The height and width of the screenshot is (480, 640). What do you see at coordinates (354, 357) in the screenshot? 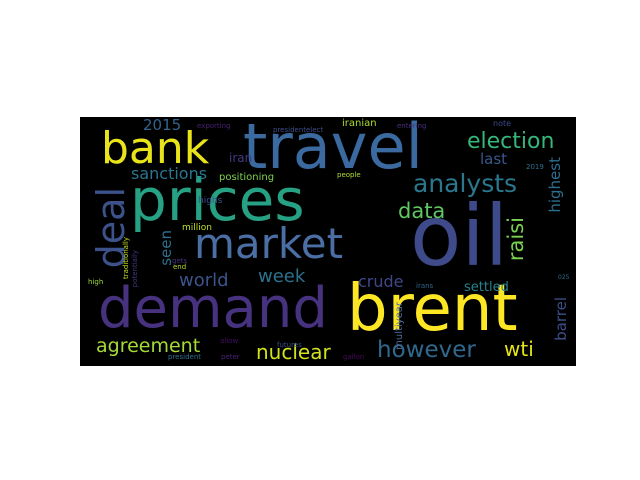
I see `word-gallon: gallon` at bounding box center [354, 357].